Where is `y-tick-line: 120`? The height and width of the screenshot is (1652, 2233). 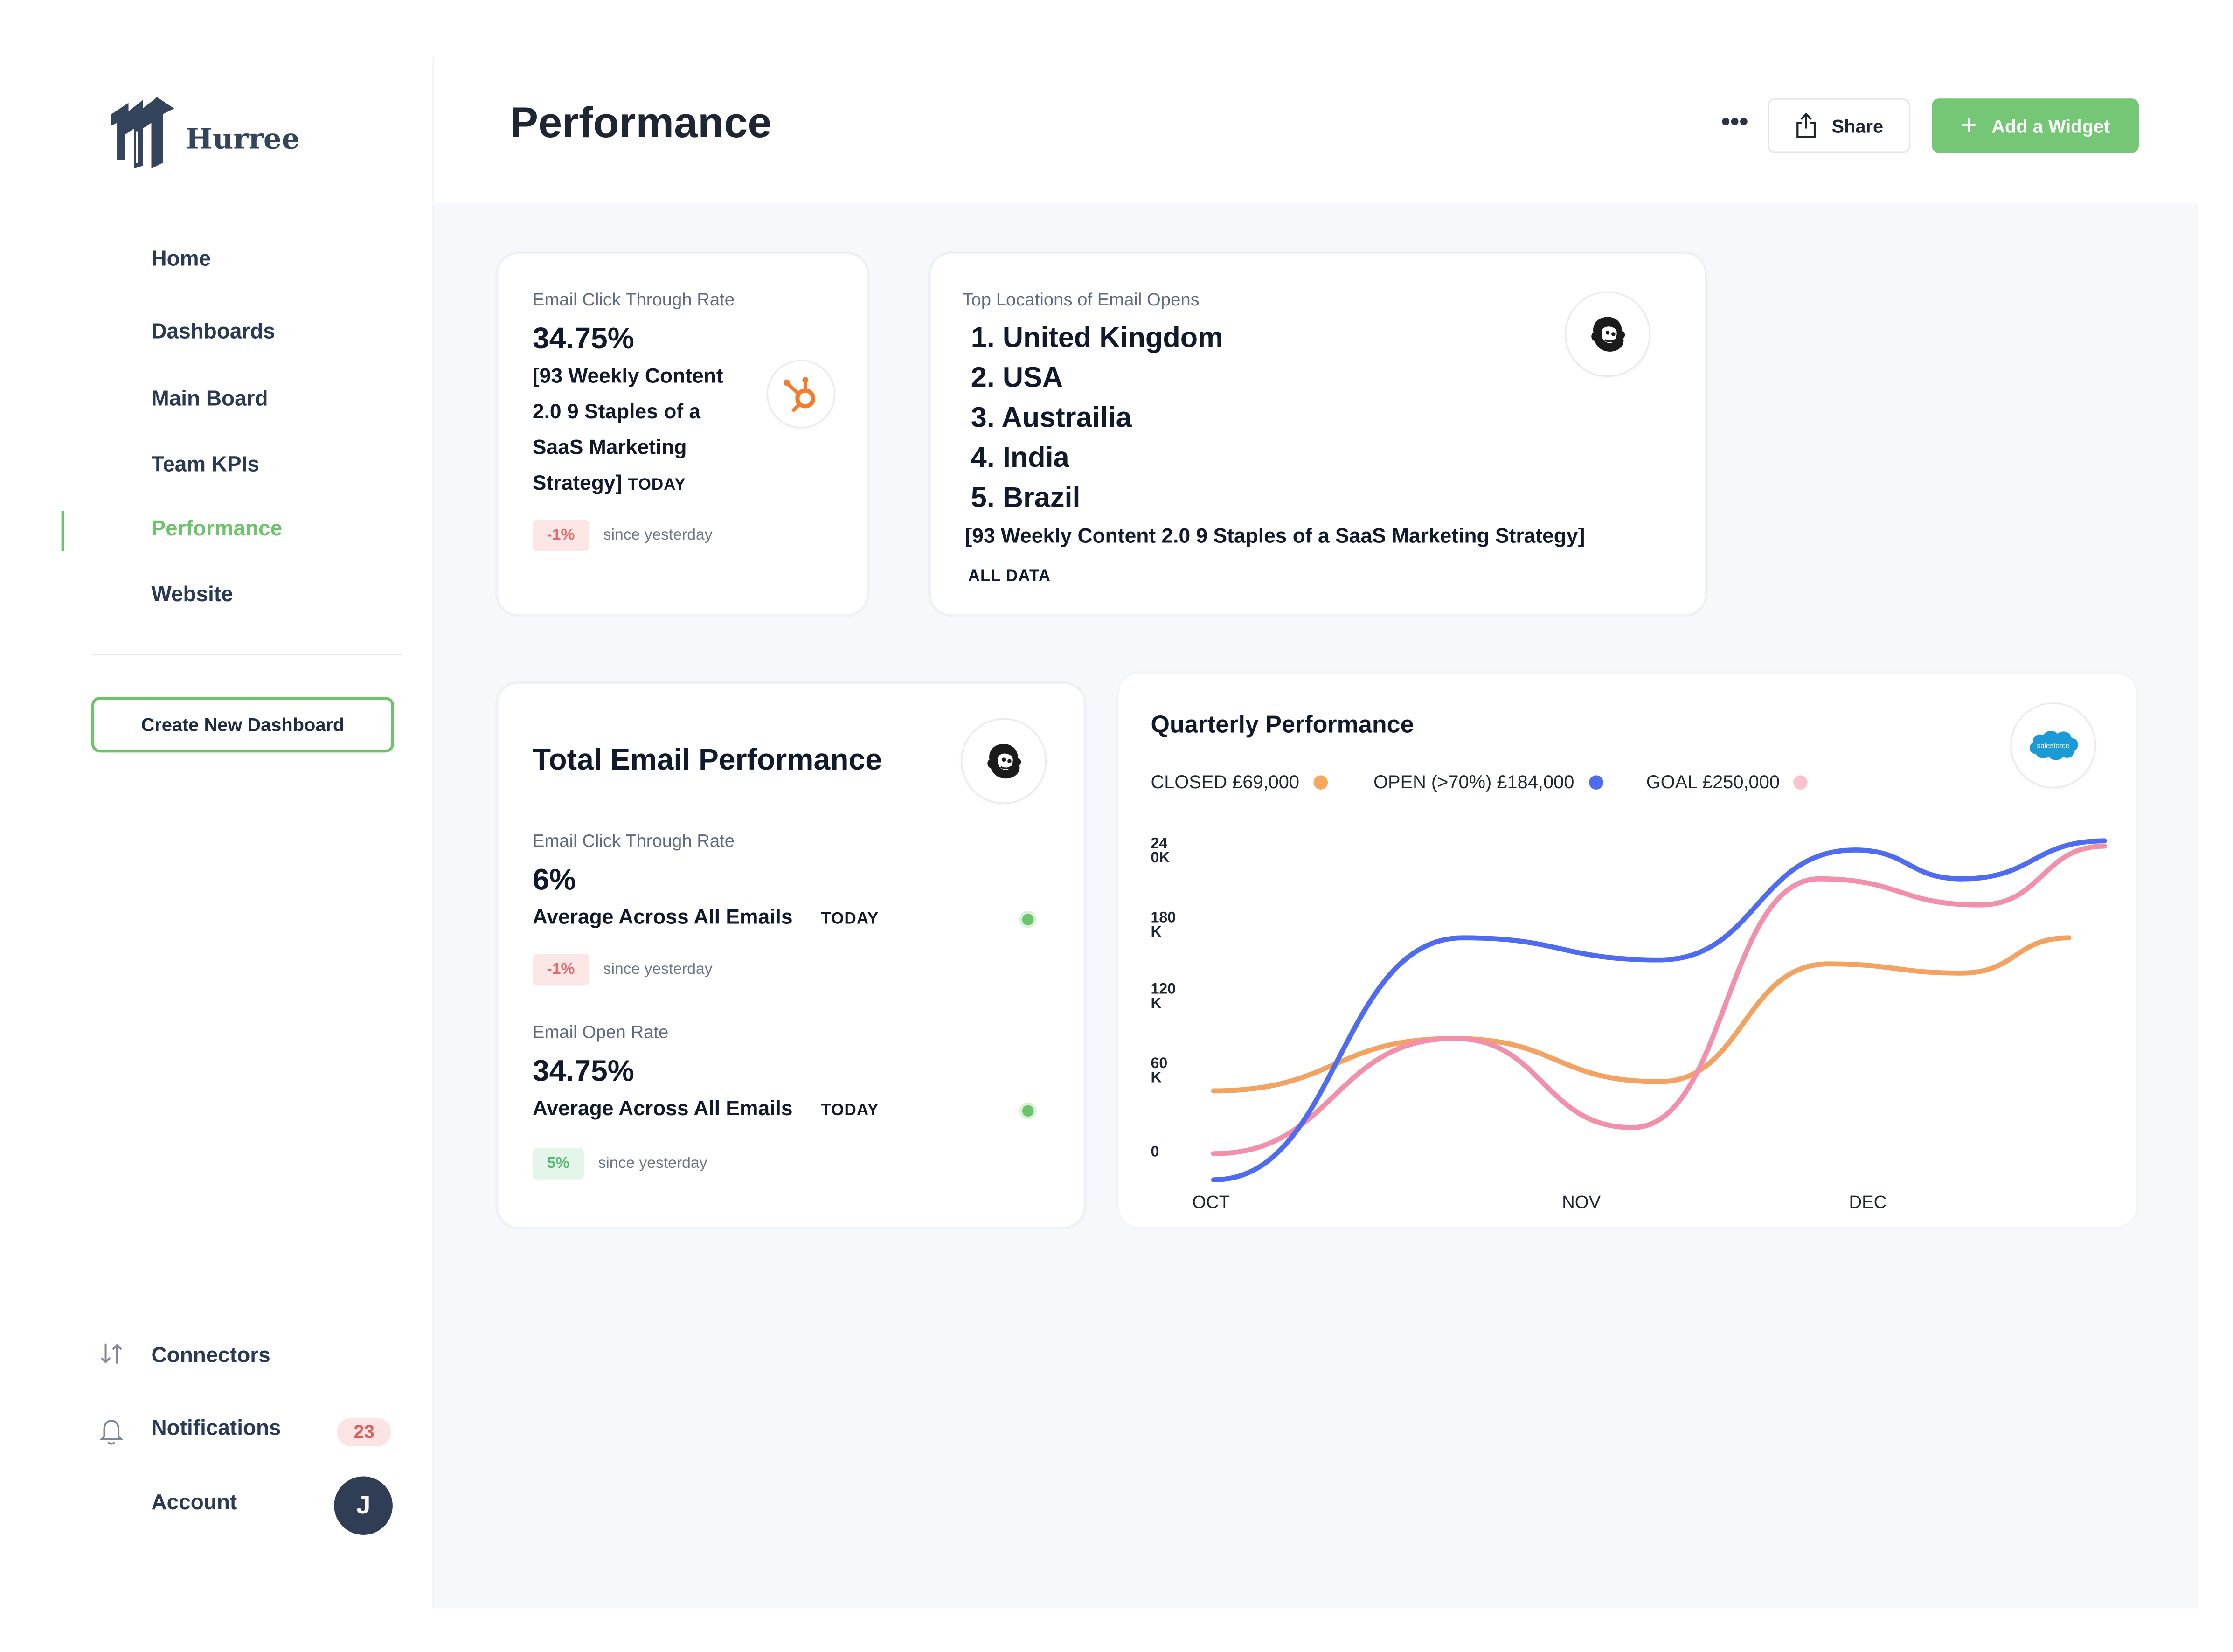
y-tick-line: 120 is located at coordinates (1163, 990).